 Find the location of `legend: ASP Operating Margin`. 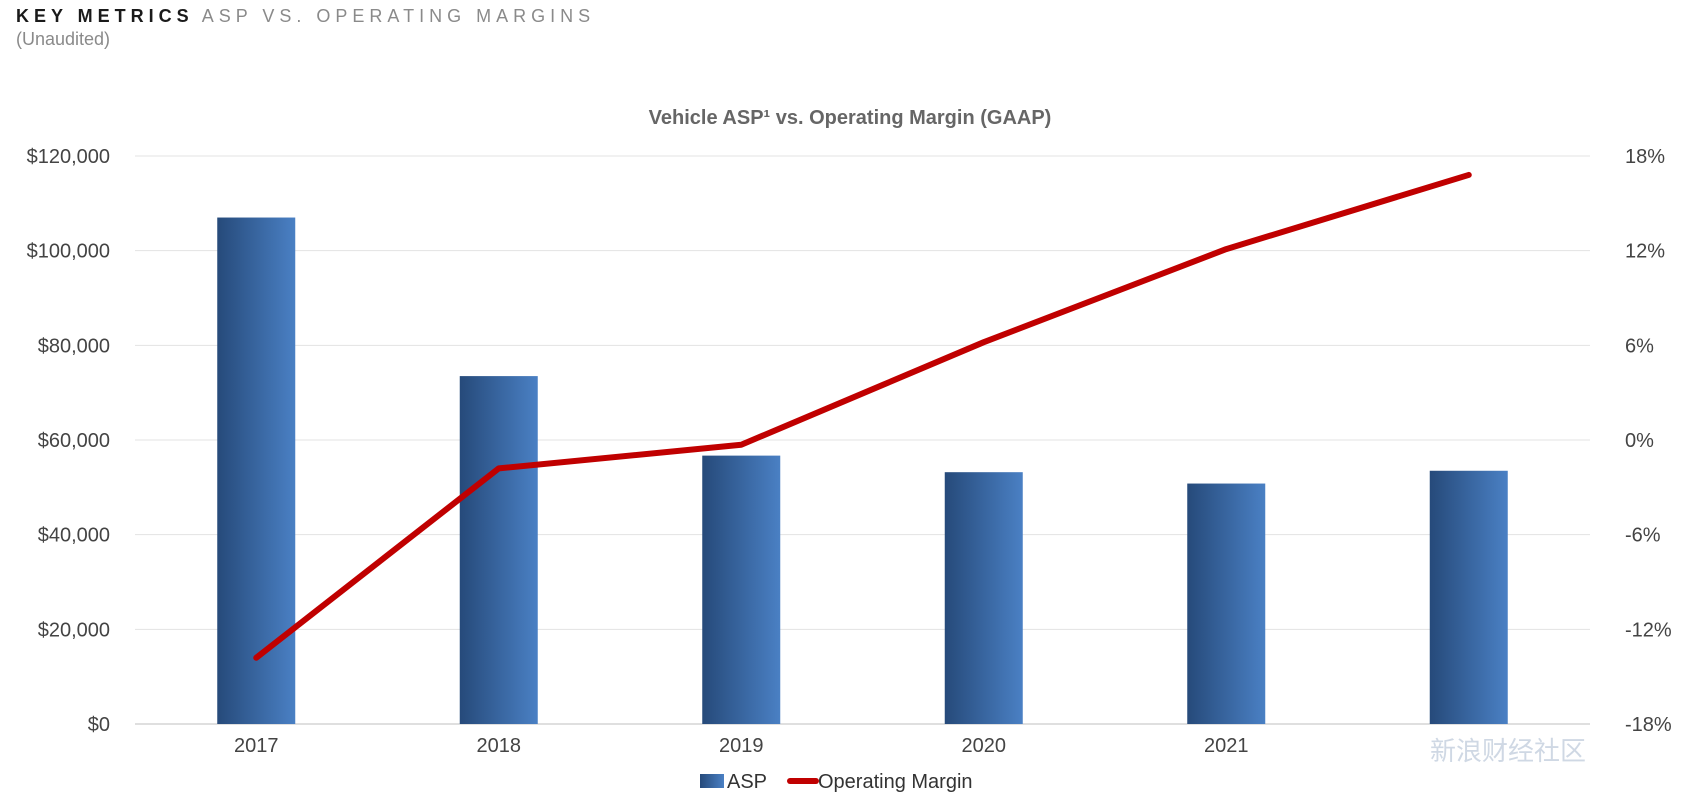

legend: ASP Operating Margin is located at coordinates (836, 782).